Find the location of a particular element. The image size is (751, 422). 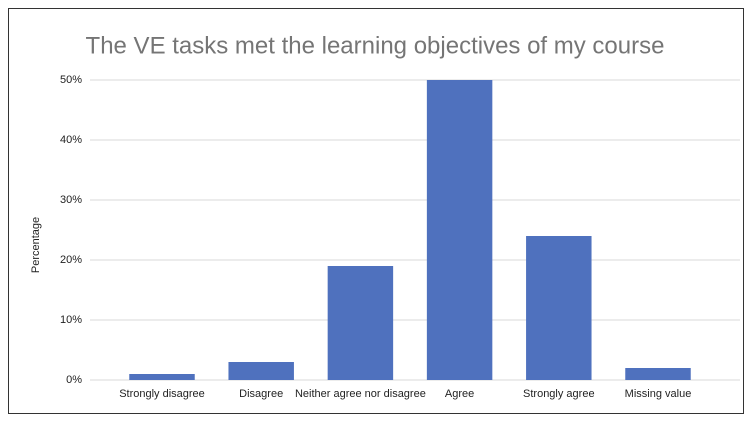

y-tick-label: 10% is located at coordinates (71, 320).